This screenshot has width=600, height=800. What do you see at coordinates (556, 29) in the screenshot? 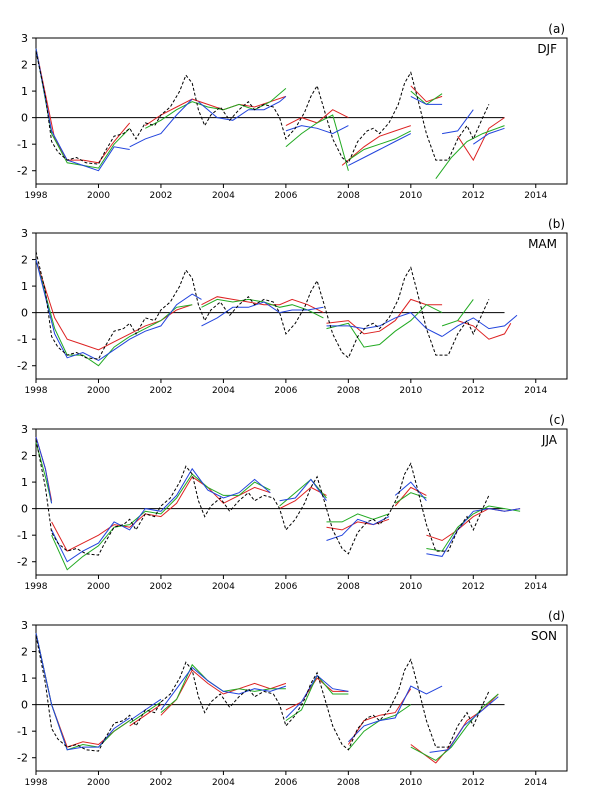
I see `panel-label: (a)` at bounding box center [556, 29].